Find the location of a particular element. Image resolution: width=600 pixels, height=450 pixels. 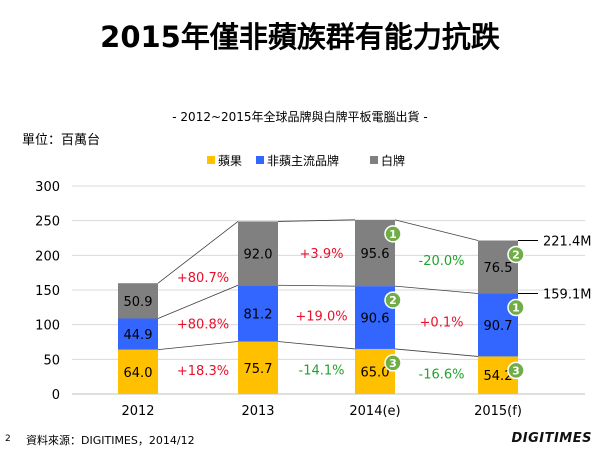

x-tick-label: 2012 is located at coordinates (137, 411).